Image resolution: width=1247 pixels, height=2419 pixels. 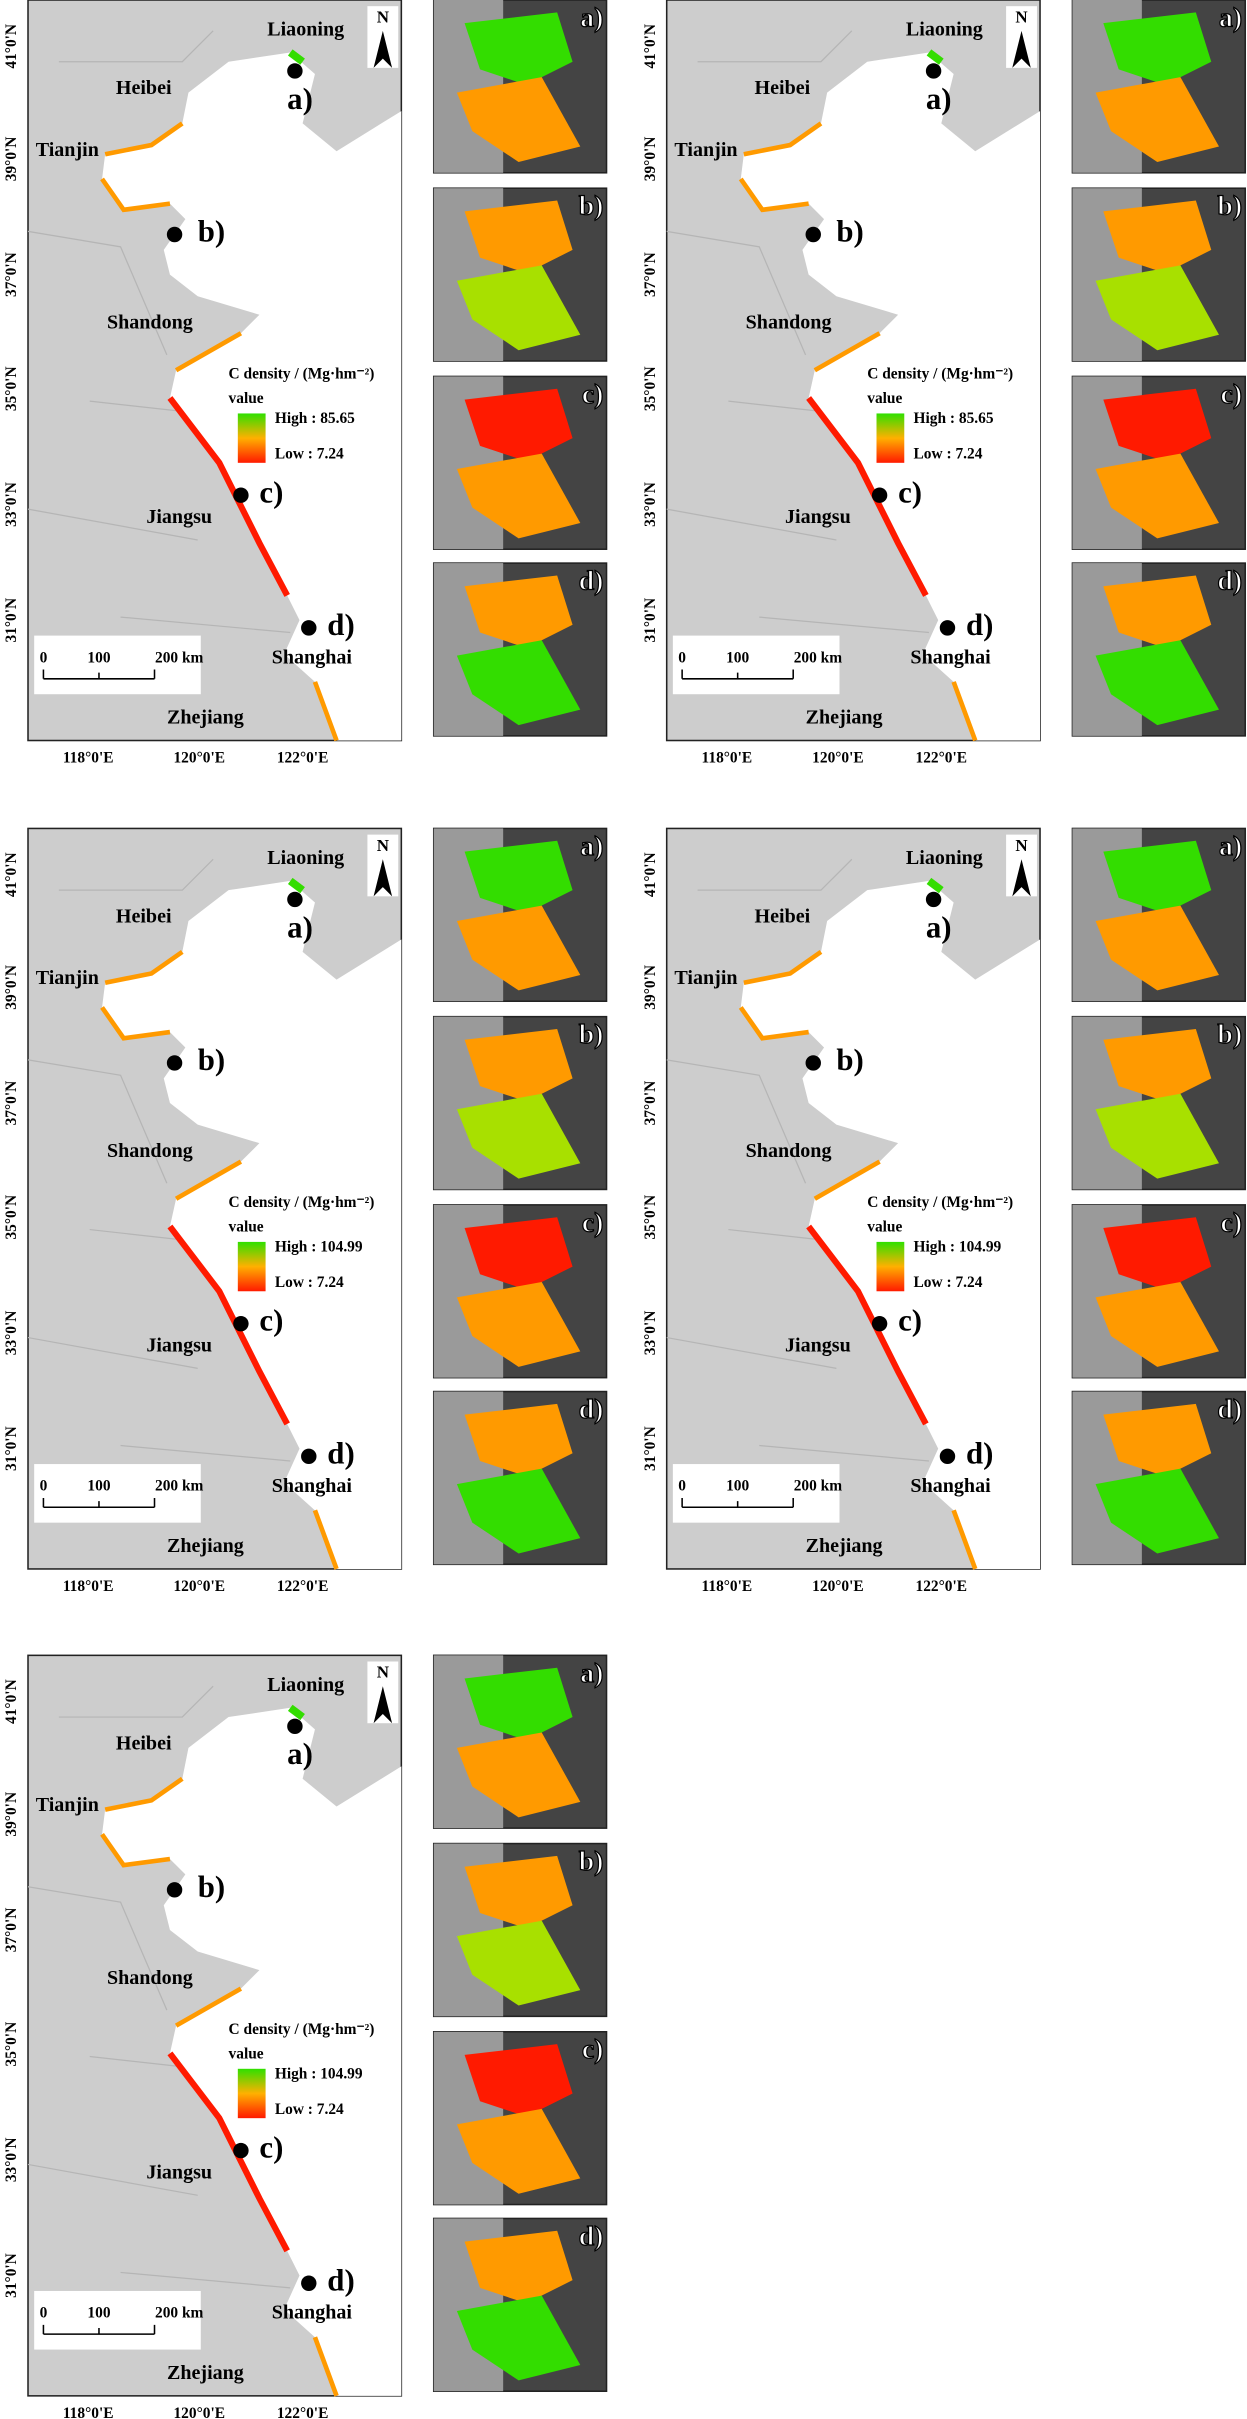 What do you see at coordinates (383, 845) in the screenshot?
I see `north-label: N` at bounding box center [383, 845].